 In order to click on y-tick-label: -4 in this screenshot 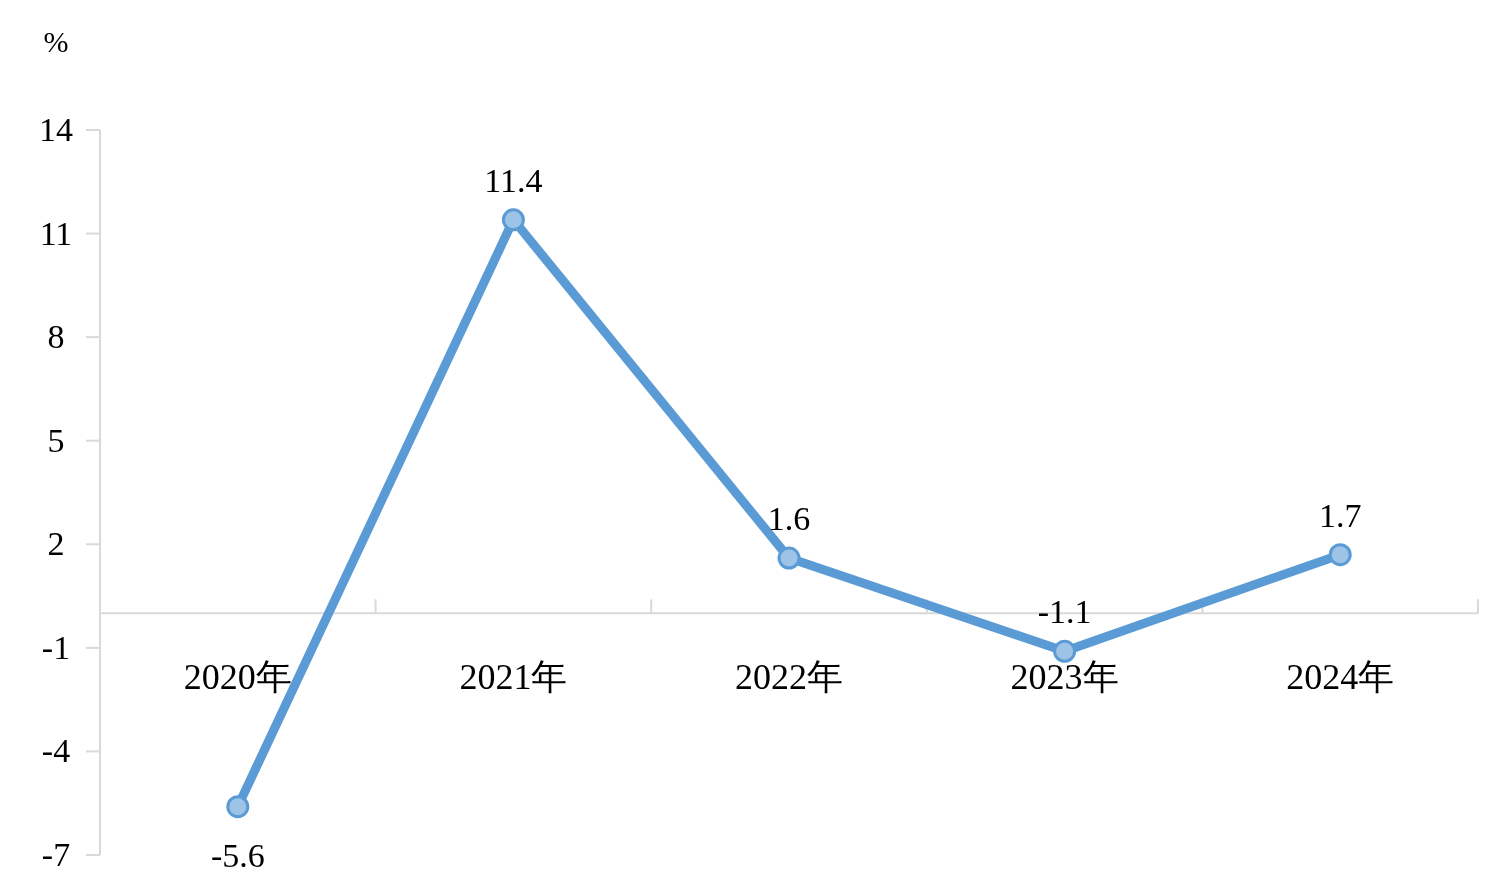, I will do `click(56, 751)`.